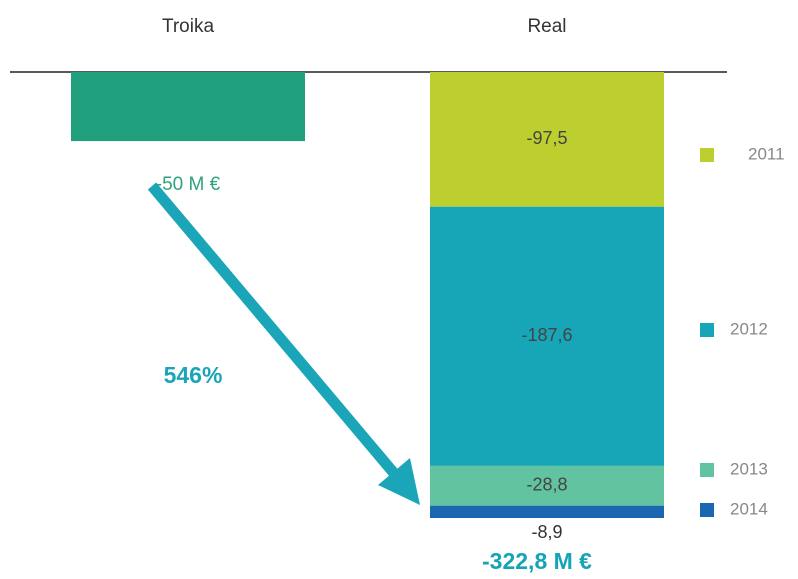  I want to click on value-label: -97,5, so click(546, 138).